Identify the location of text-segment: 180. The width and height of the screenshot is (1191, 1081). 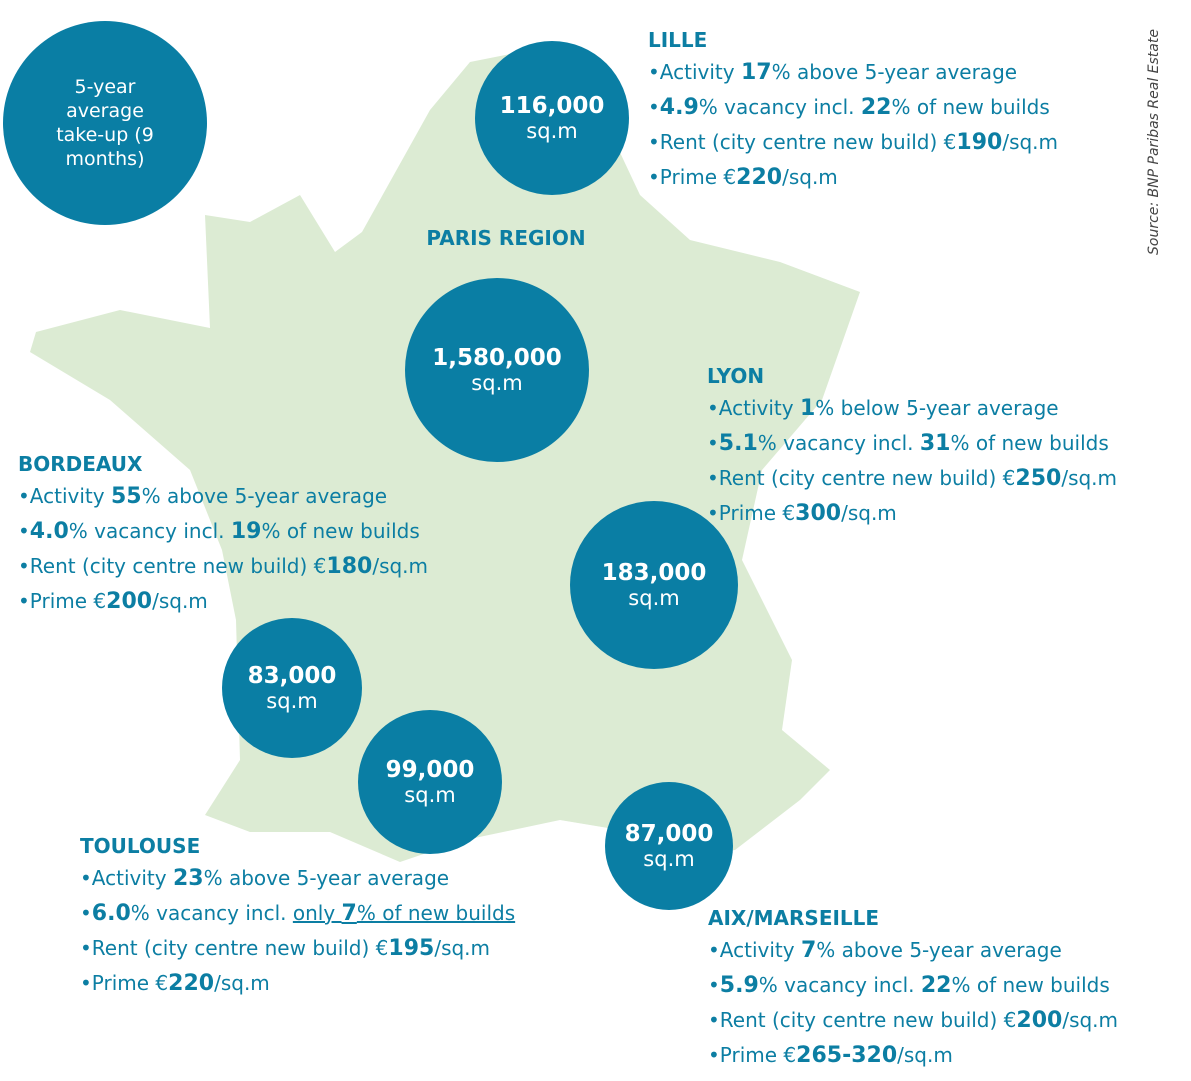
(349, 566).